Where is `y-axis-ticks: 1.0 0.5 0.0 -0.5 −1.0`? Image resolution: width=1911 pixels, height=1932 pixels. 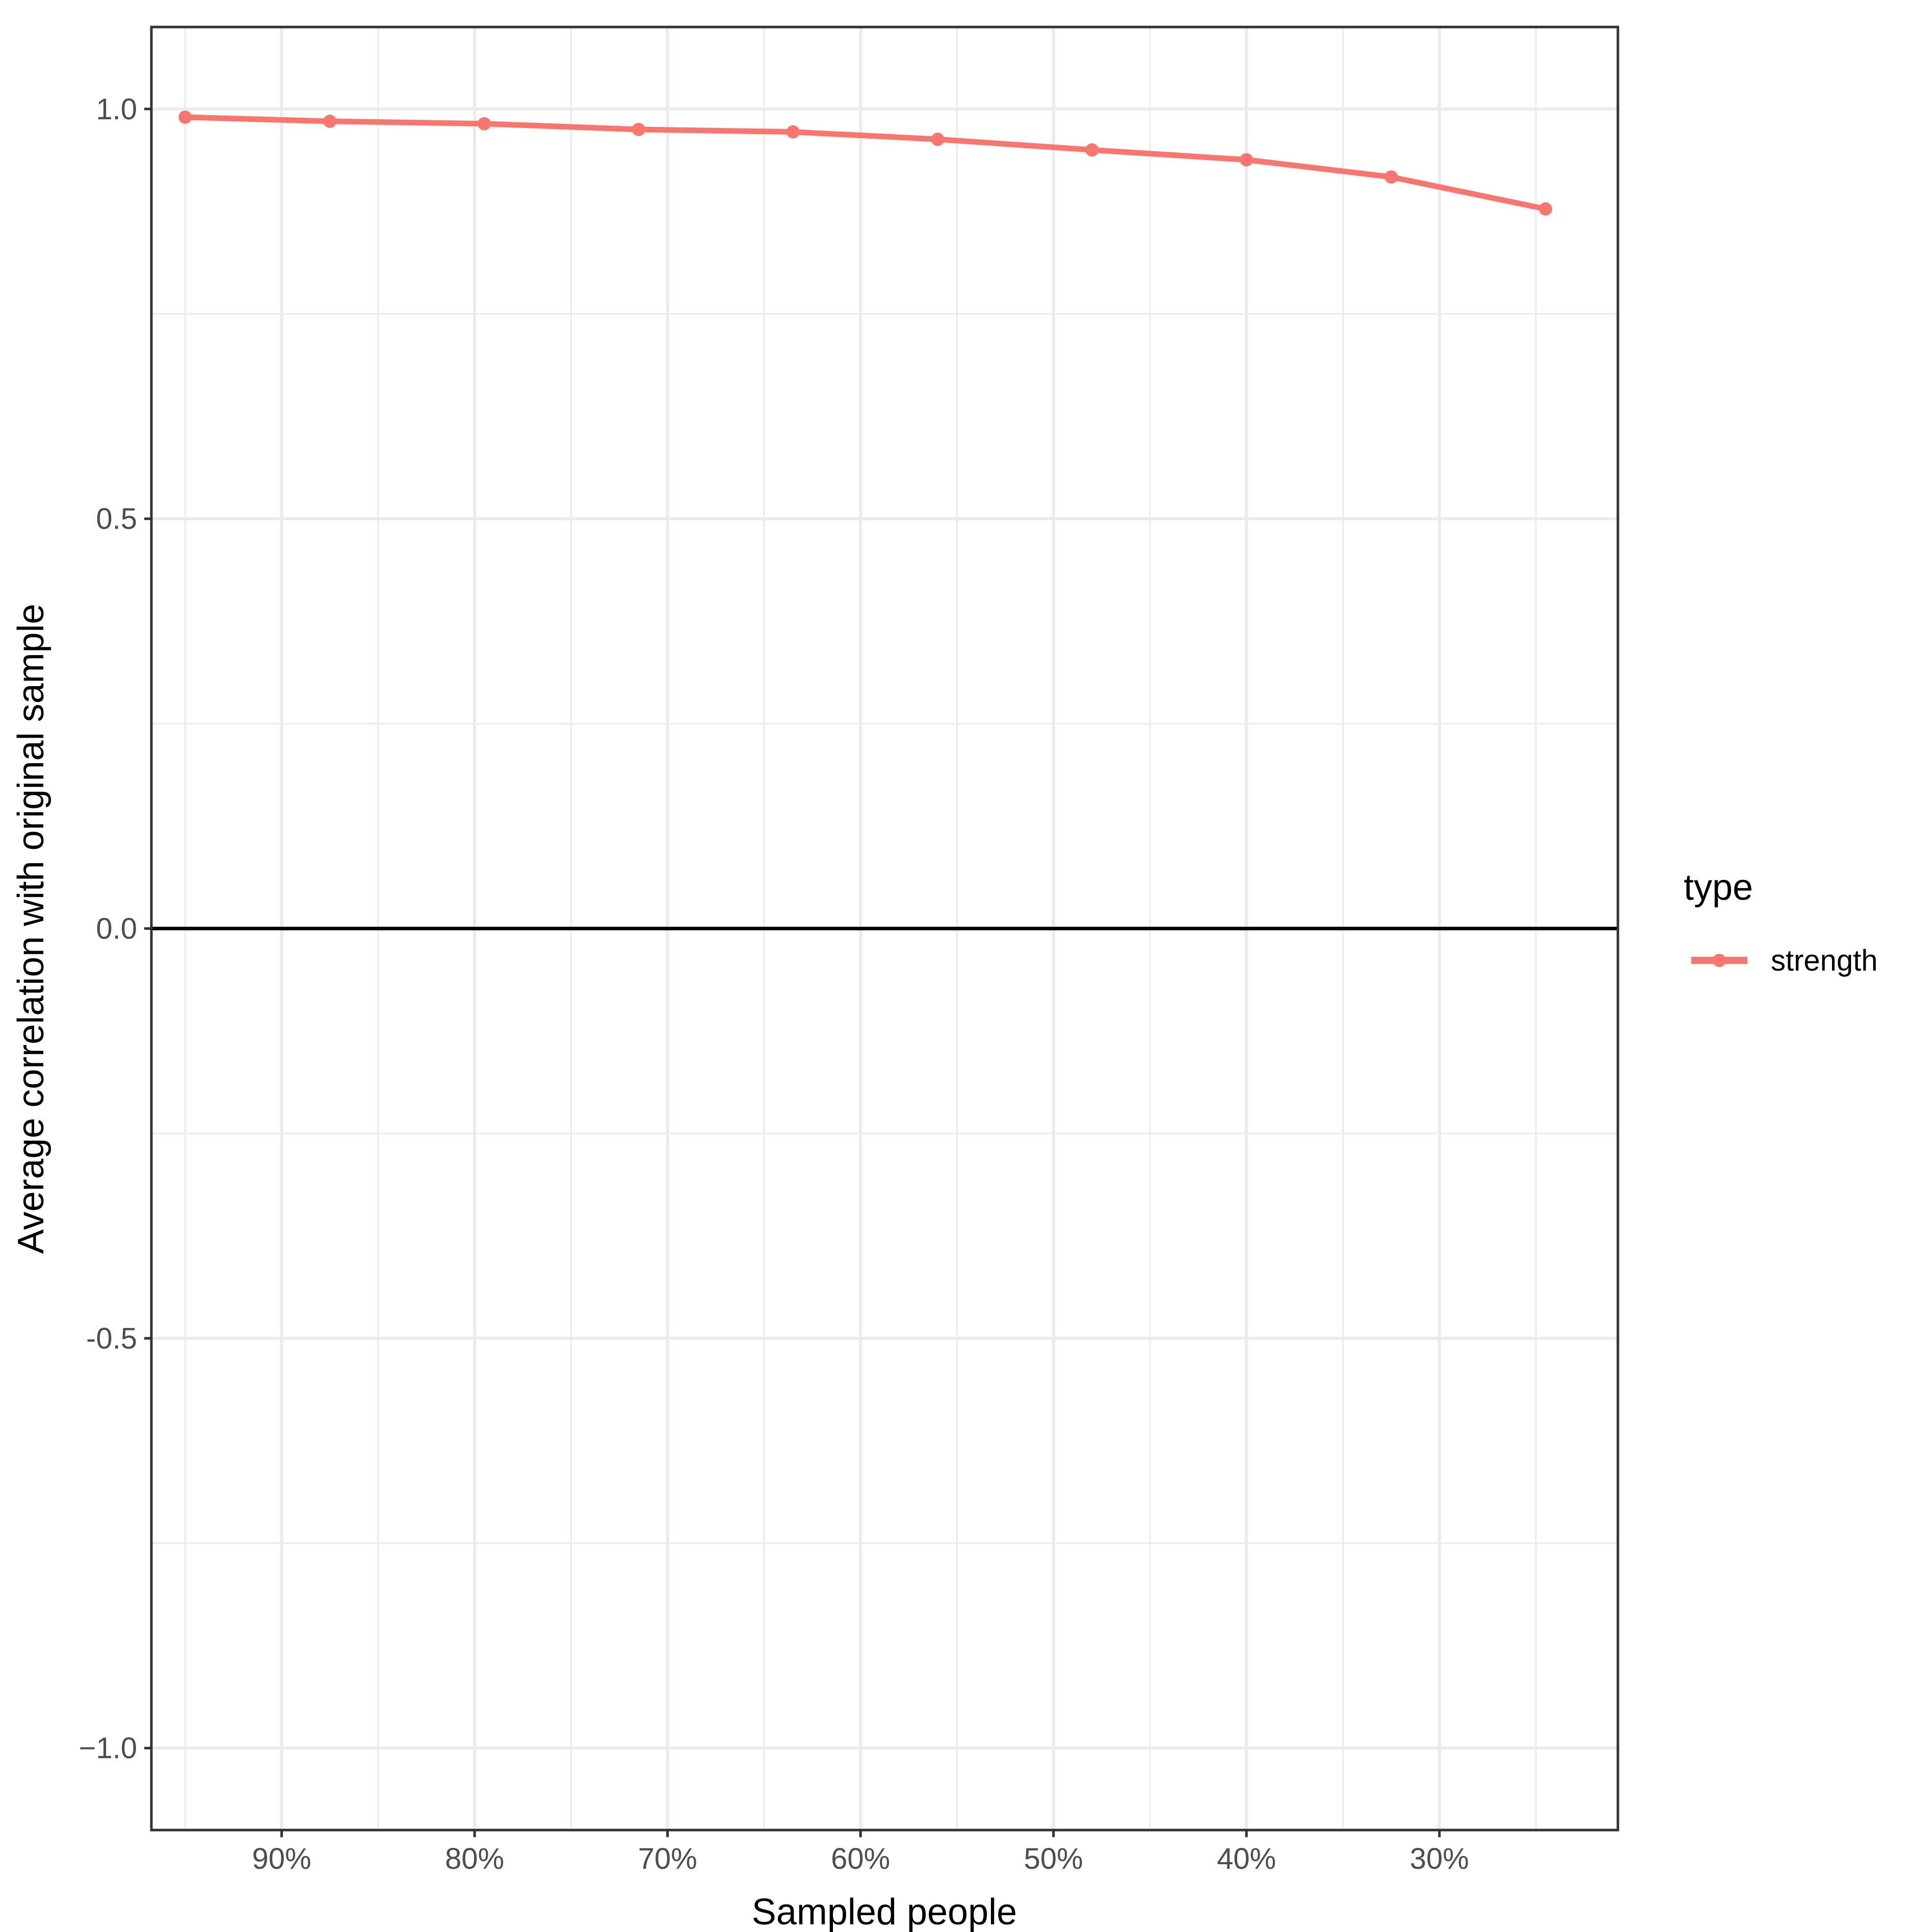
y-axis-ticks: 1.0 0.5 0.0 -0.5 −1.0 is located at coordinates (115, 929).